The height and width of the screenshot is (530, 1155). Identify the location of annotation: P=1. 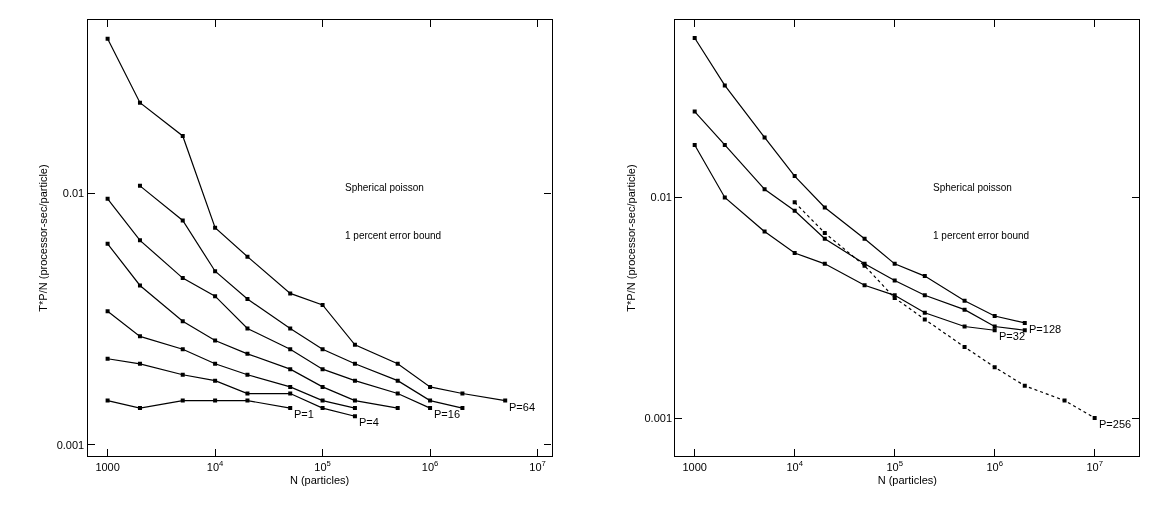
(304, 414).